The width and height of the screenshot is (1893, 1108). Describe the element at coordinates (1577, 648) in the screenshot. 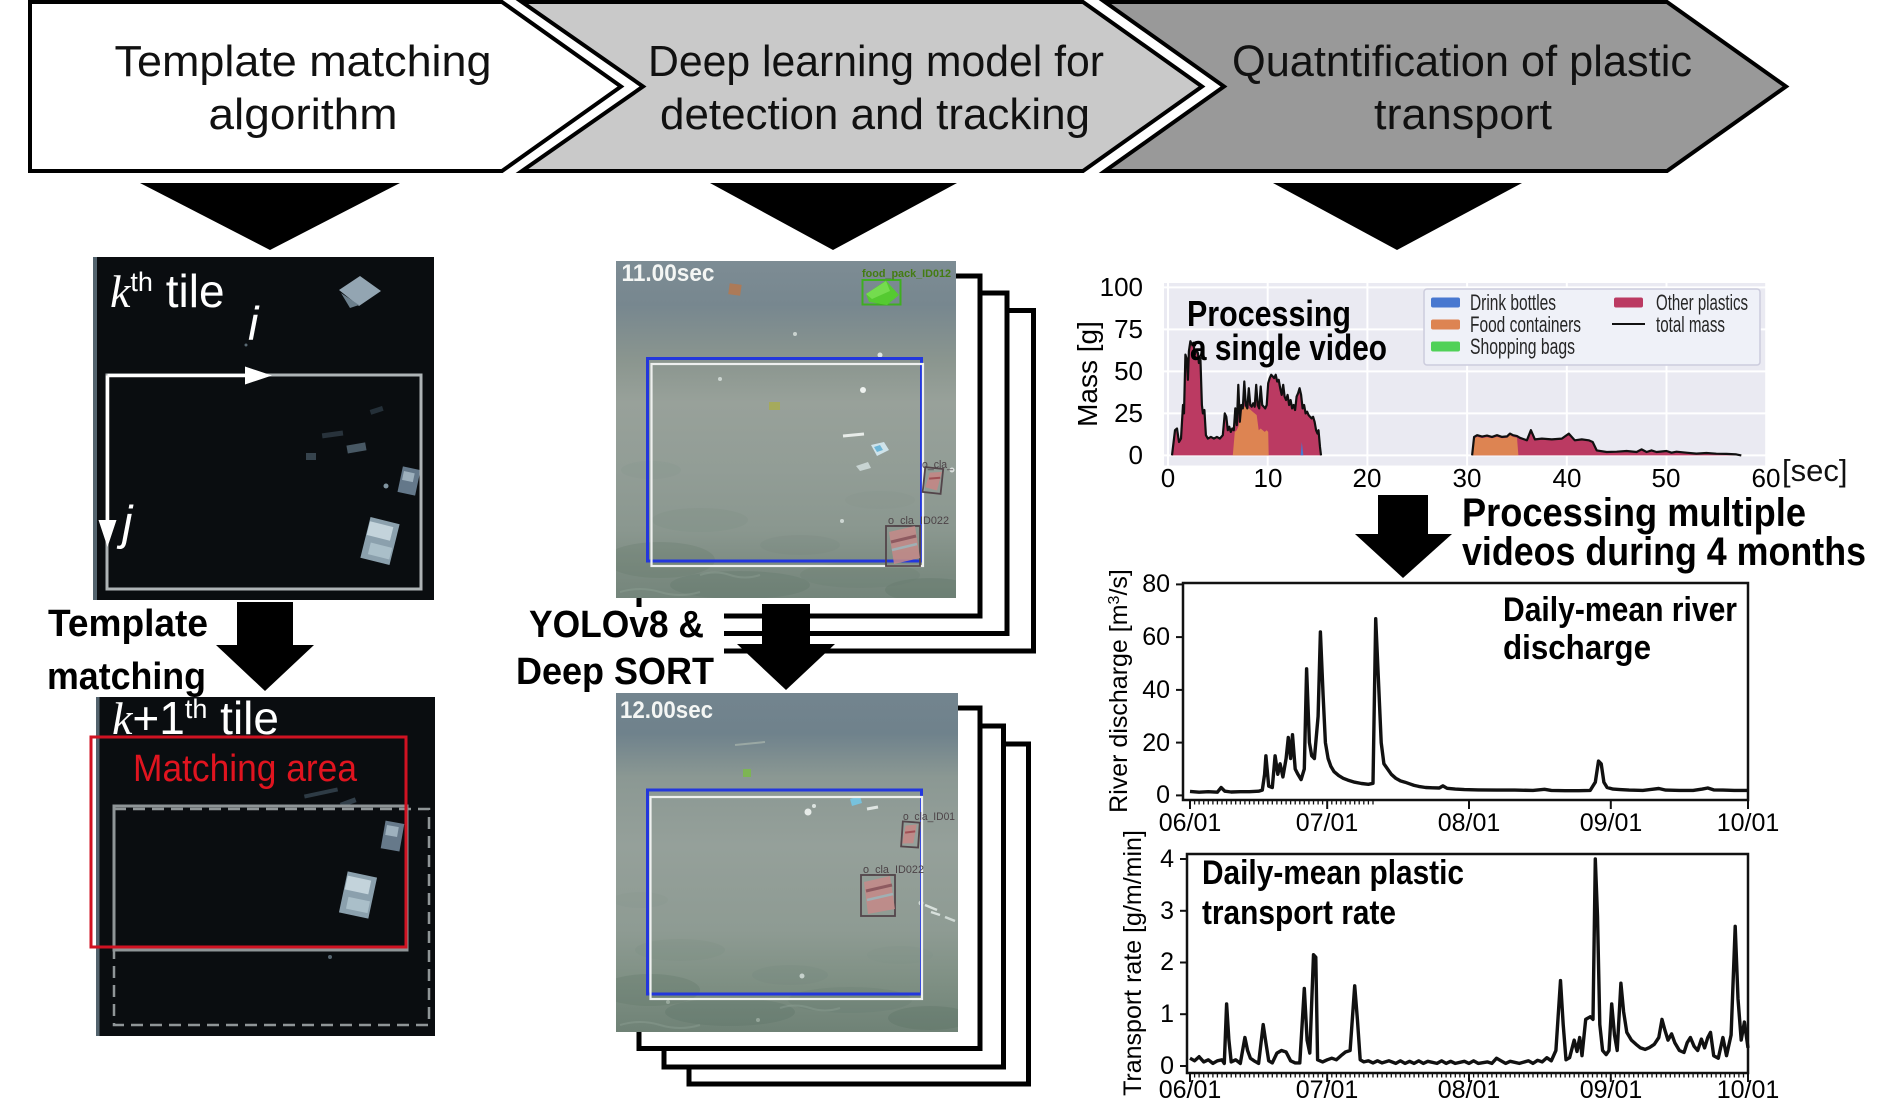

I see `svg-text: discharge` at that location.